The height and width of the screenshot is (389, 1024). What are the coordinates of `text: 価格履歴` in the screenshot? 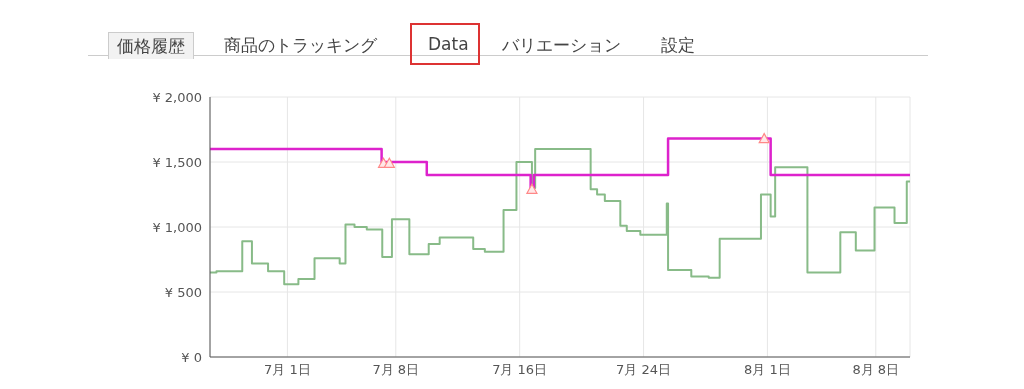 It's located at (151, 45).